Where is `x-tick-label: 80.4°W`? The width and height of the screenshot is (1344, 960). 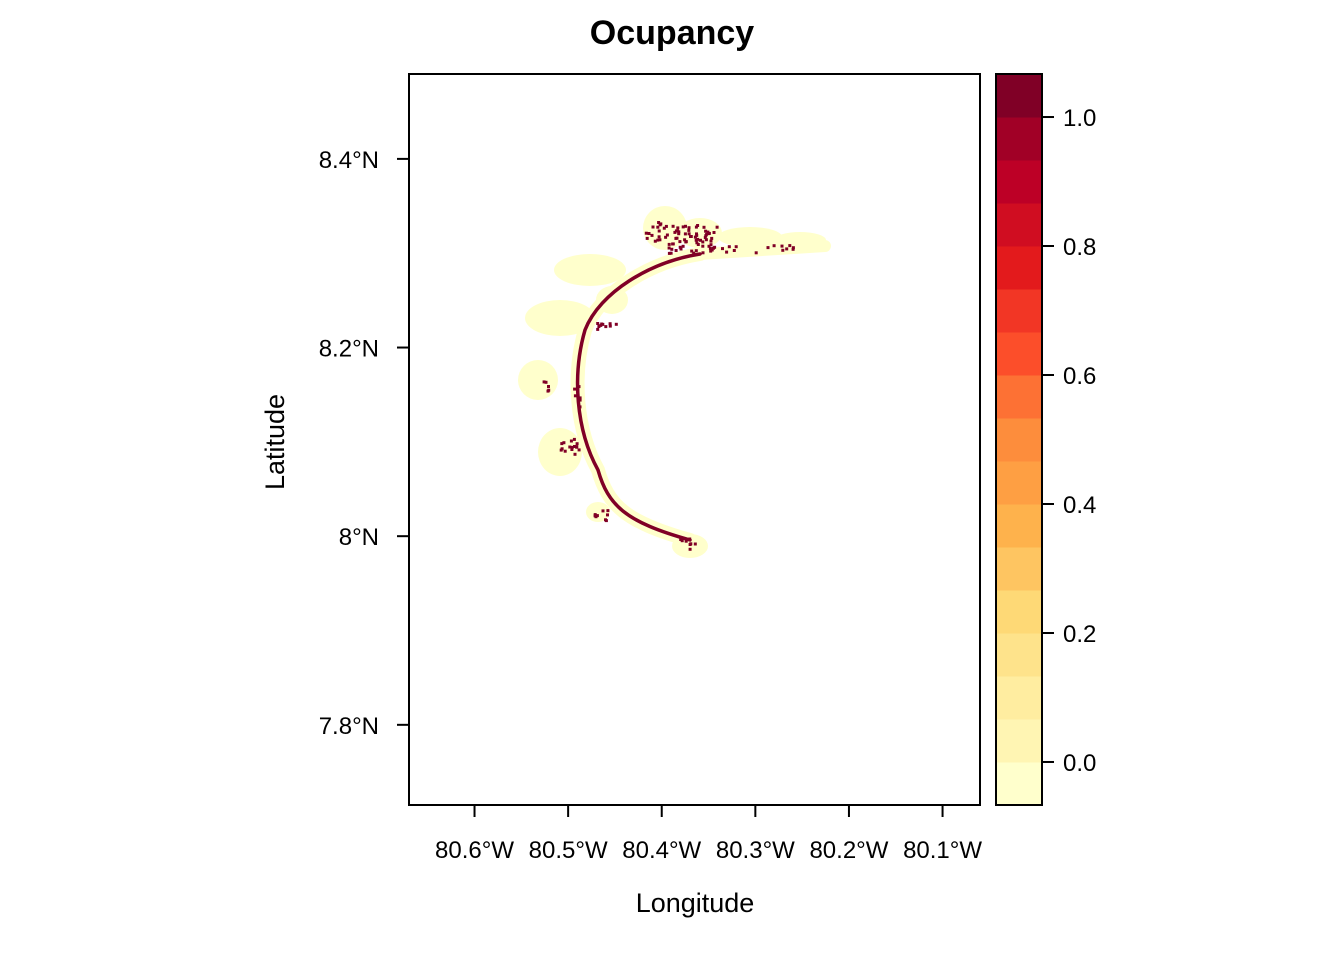
x-tick-label: 80.4°W is located at coordinates (661, 850).